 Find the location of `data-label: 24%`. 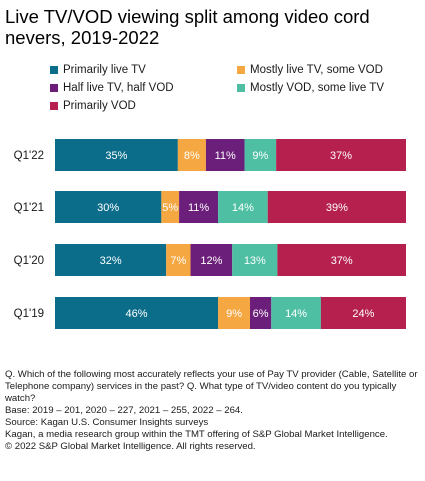

data-label: 24% is located at coordinates (363, 314).